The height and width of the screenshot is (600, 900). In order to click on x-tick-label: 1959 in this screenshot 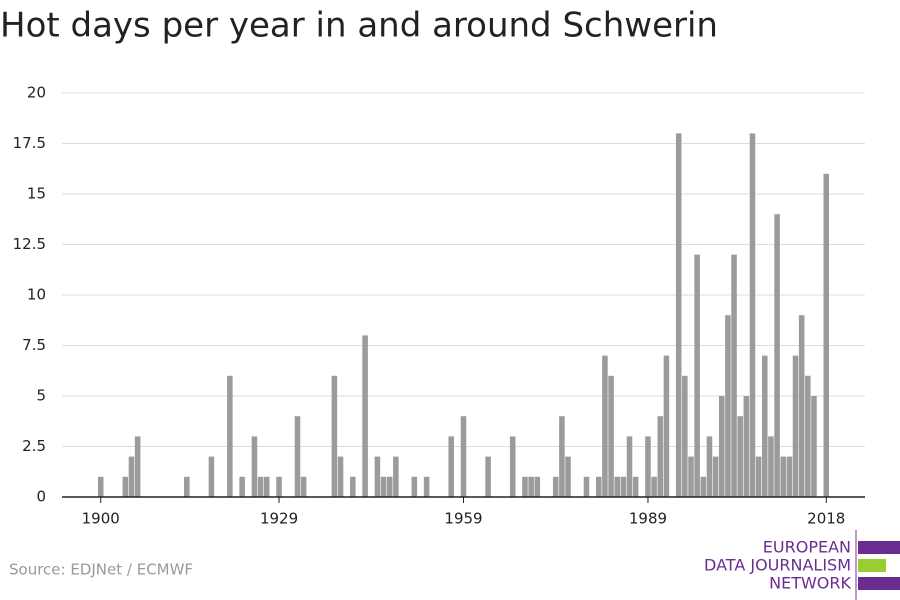, I will do `click(463, 519)`.